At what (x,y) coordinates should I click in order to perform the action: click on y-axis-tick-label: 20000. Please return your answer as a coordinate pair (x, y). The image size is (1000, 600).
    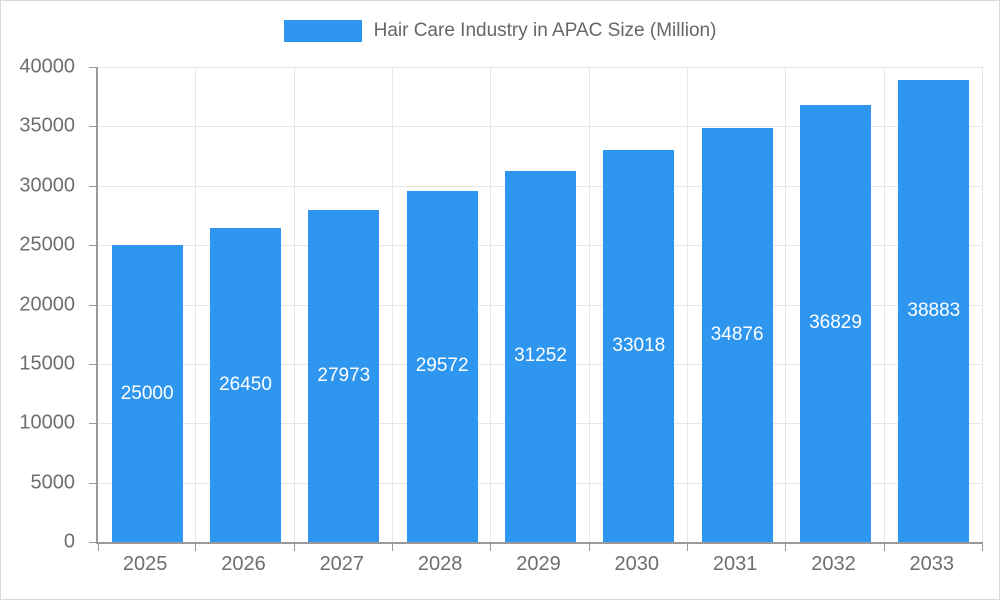
    Looking at the image, I should click on (47, 304).